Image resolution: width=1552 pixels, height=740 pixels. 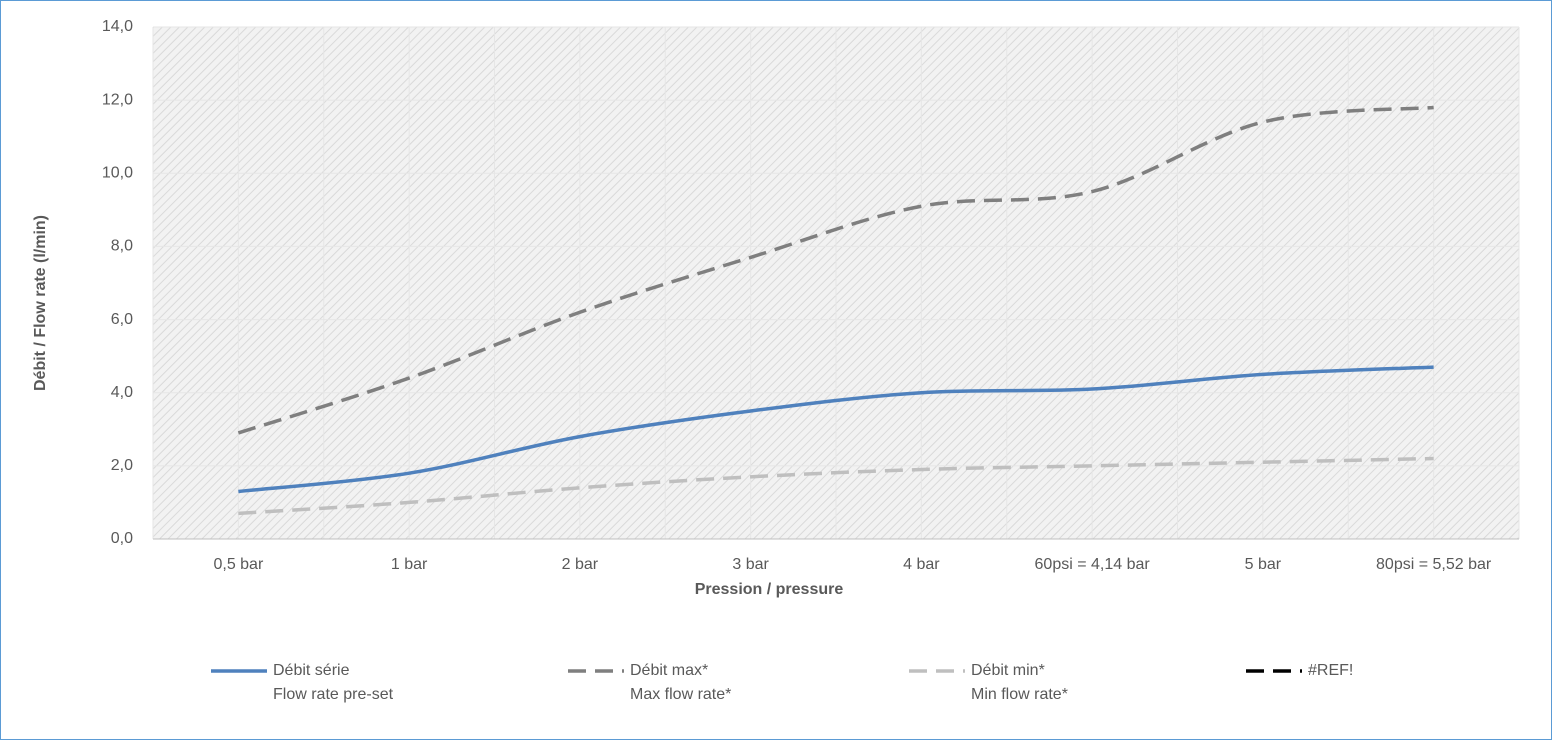 What do you see at coordinates (122, 465) in the screenshot?
I see `y-tick-label: 2,0` at bounding box center [122, 465].